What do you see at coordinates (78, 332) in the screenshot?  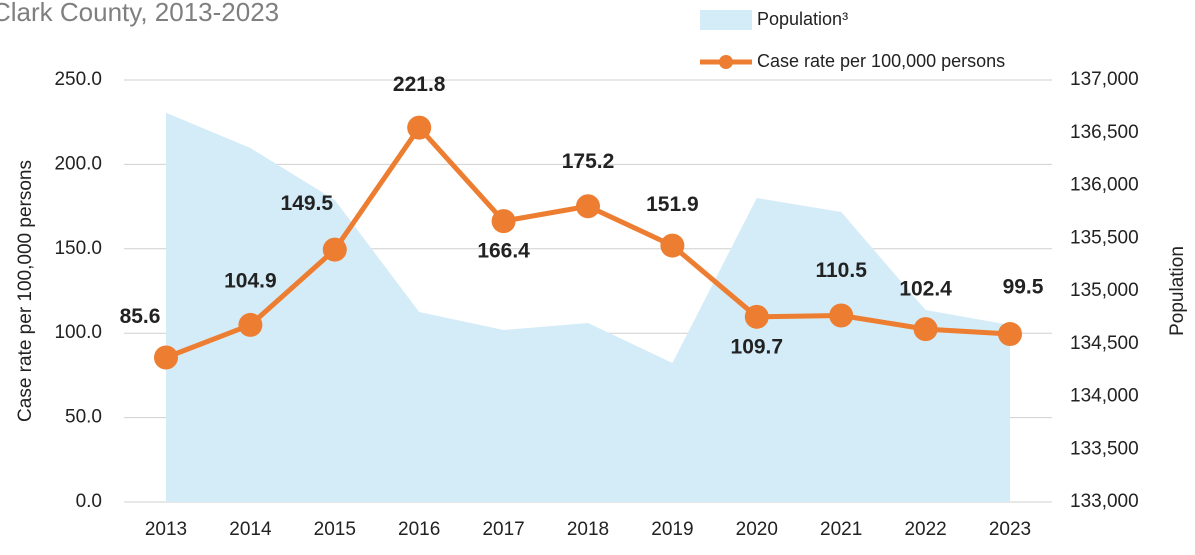 I see `y-tick-label: 100.0` at bounding box center [78, 332].